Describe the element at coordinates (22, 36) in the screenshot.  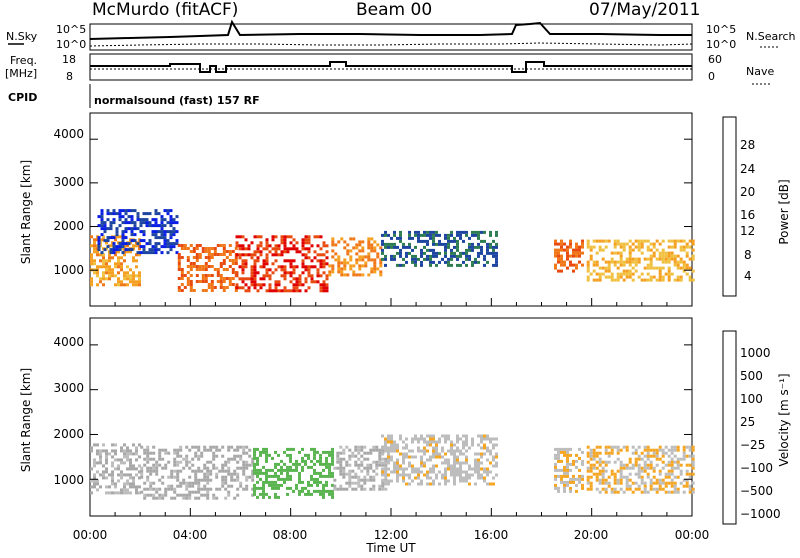
I see `noise-sky-label: N.Sky` at that location.